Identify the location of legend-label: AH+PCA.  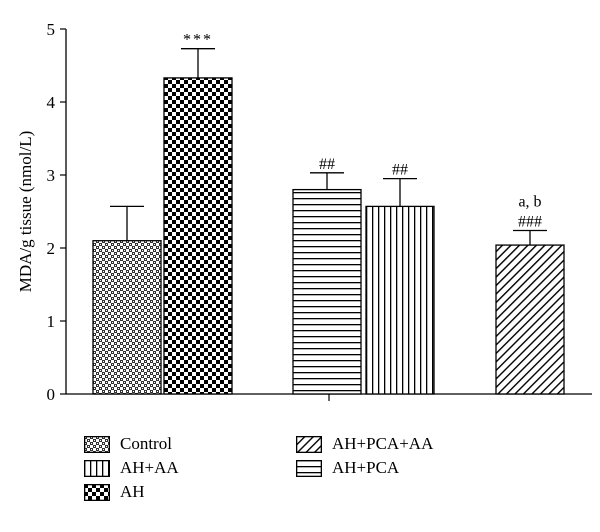
(366, 467).